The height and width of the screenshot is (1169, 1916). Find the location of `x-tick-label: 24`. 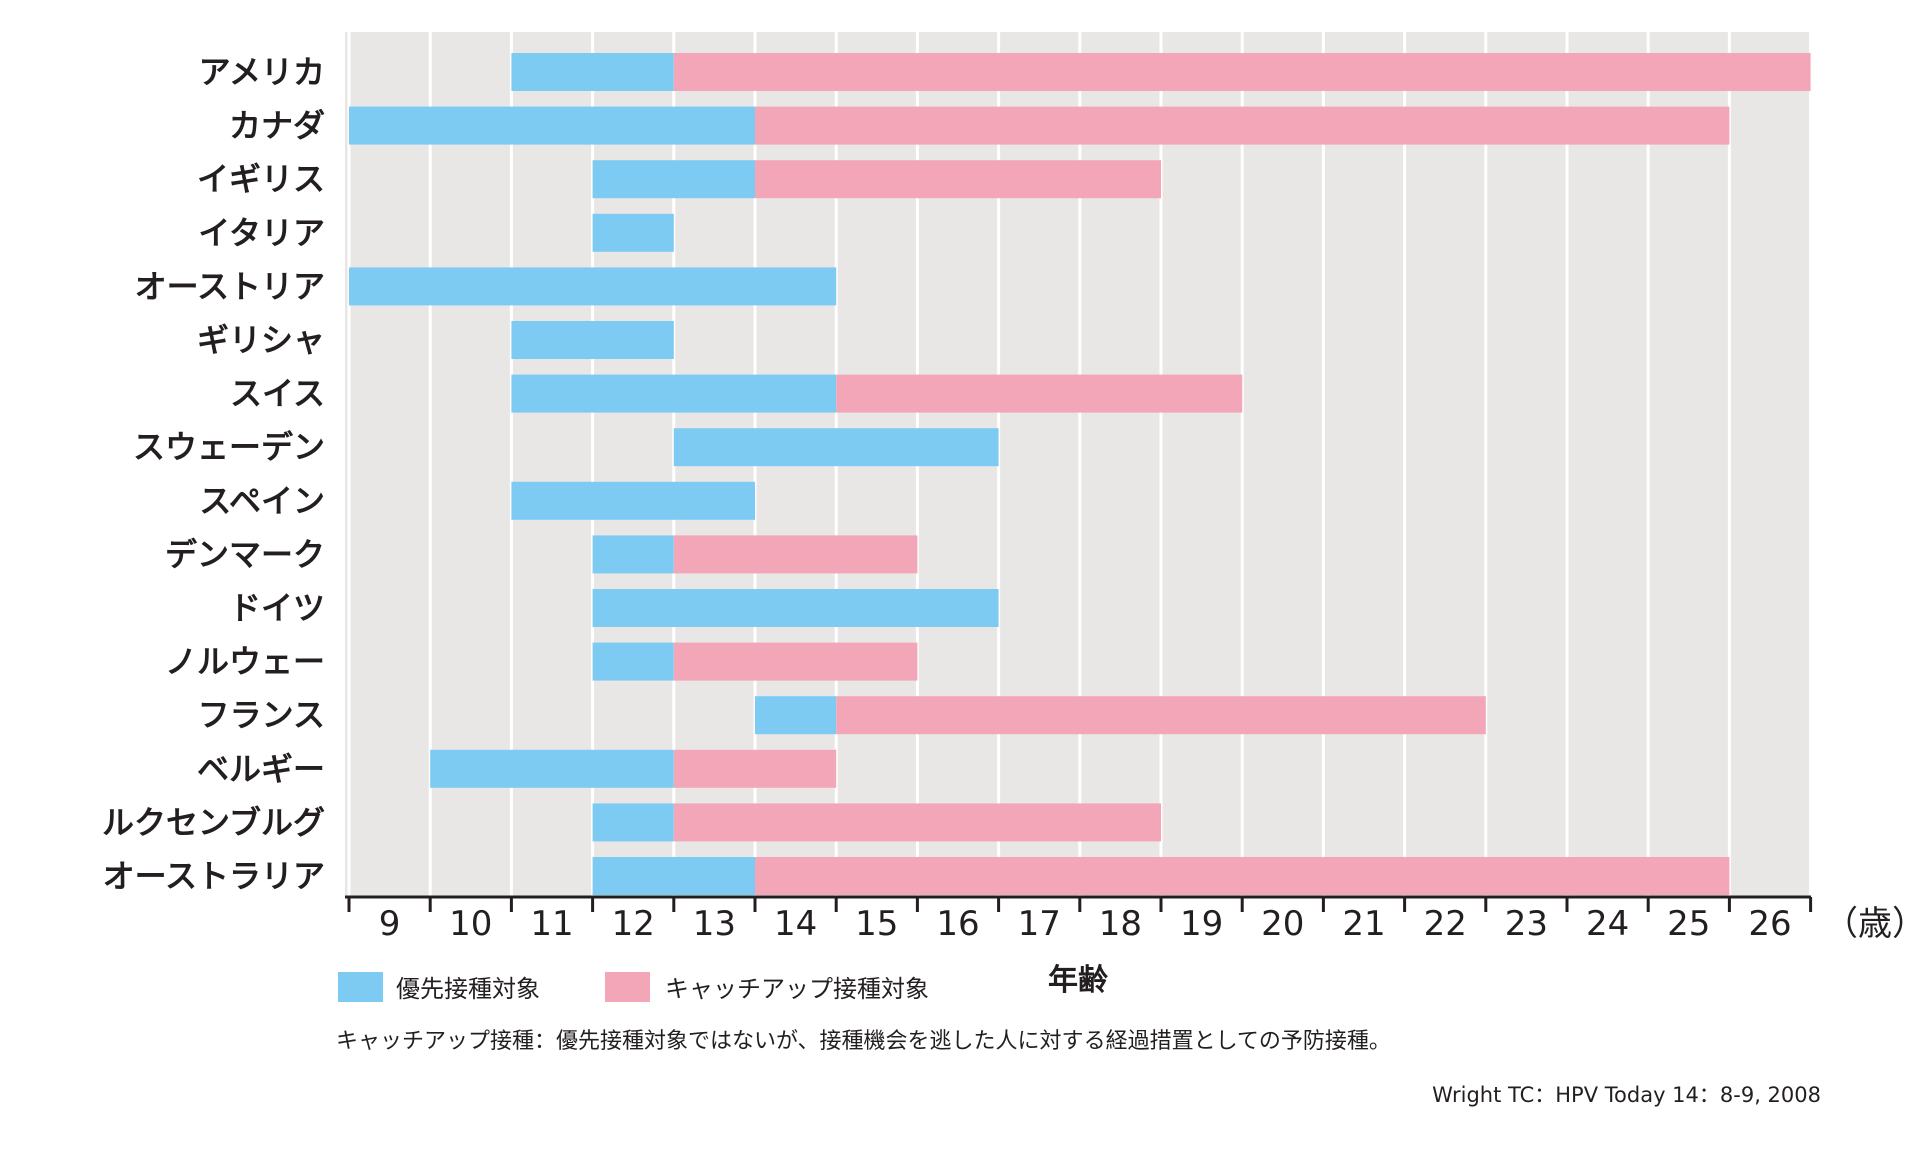

x-tick-label: 24 is located at coordinates (1607, 924).